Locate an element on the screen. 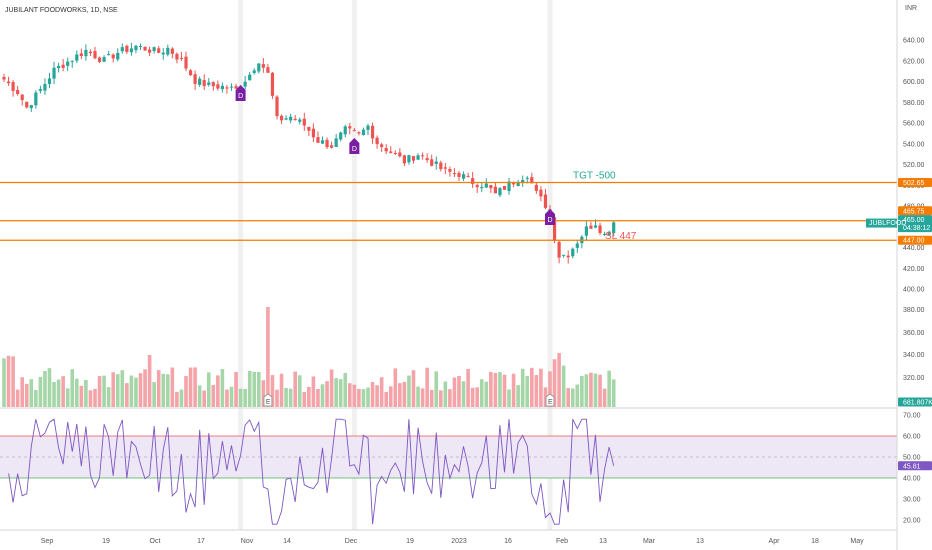 The height and width of the screenshot is (550, 932). symbol-tag-text: JUBLFOOD is located at coordinates (887, 223).